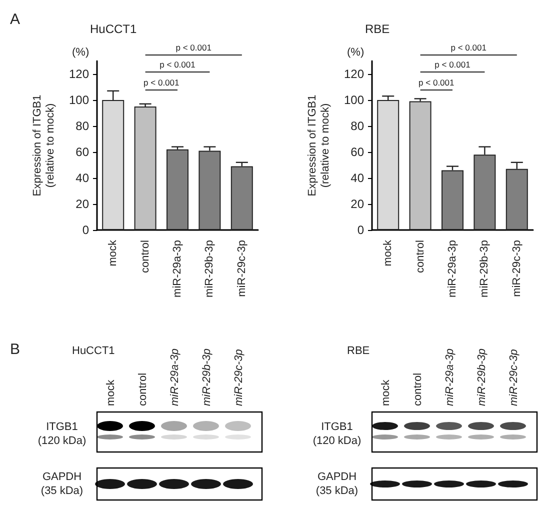  I want to click on chart-title: RBE, so click(377, 29).